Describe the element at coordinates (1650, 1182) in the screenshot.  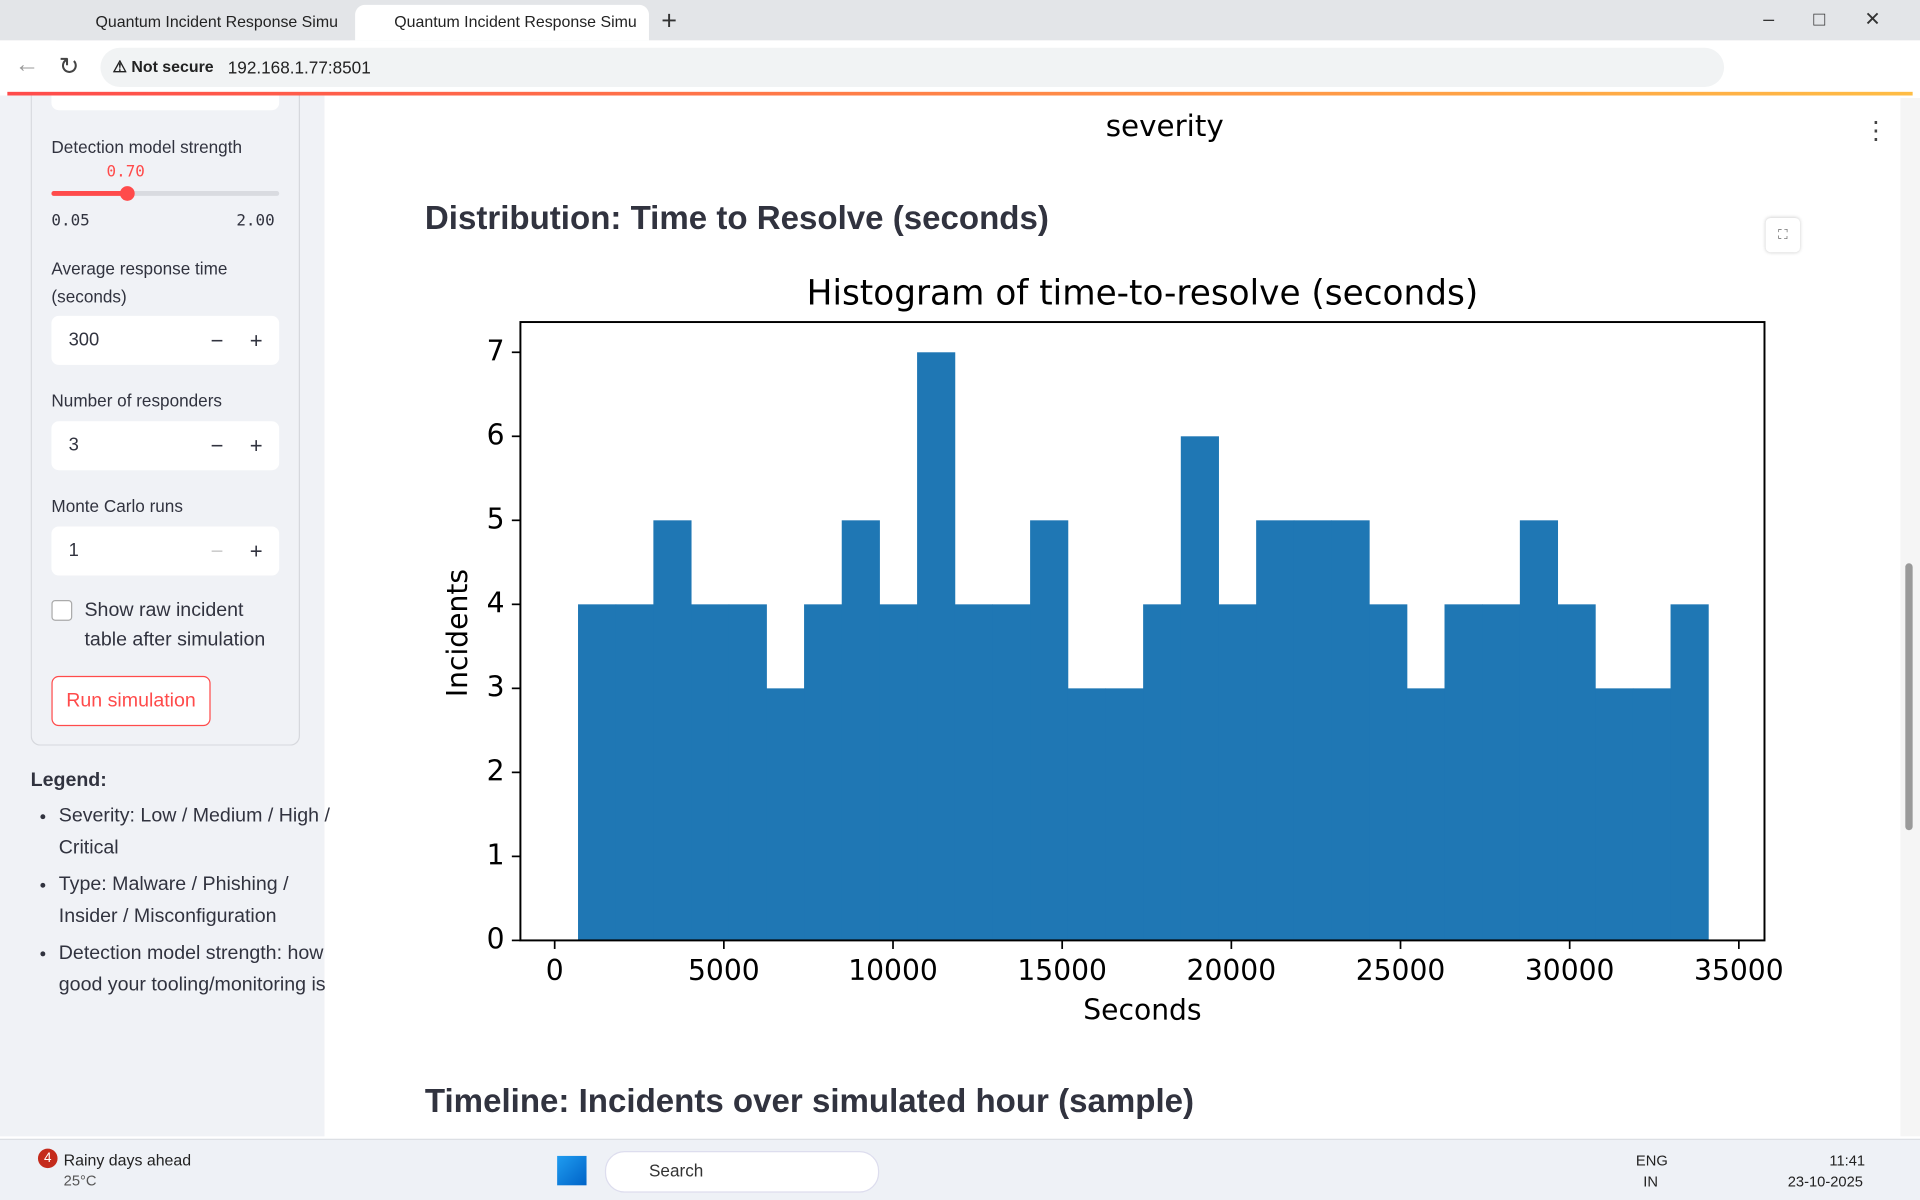
I see `region: IN` at that location.